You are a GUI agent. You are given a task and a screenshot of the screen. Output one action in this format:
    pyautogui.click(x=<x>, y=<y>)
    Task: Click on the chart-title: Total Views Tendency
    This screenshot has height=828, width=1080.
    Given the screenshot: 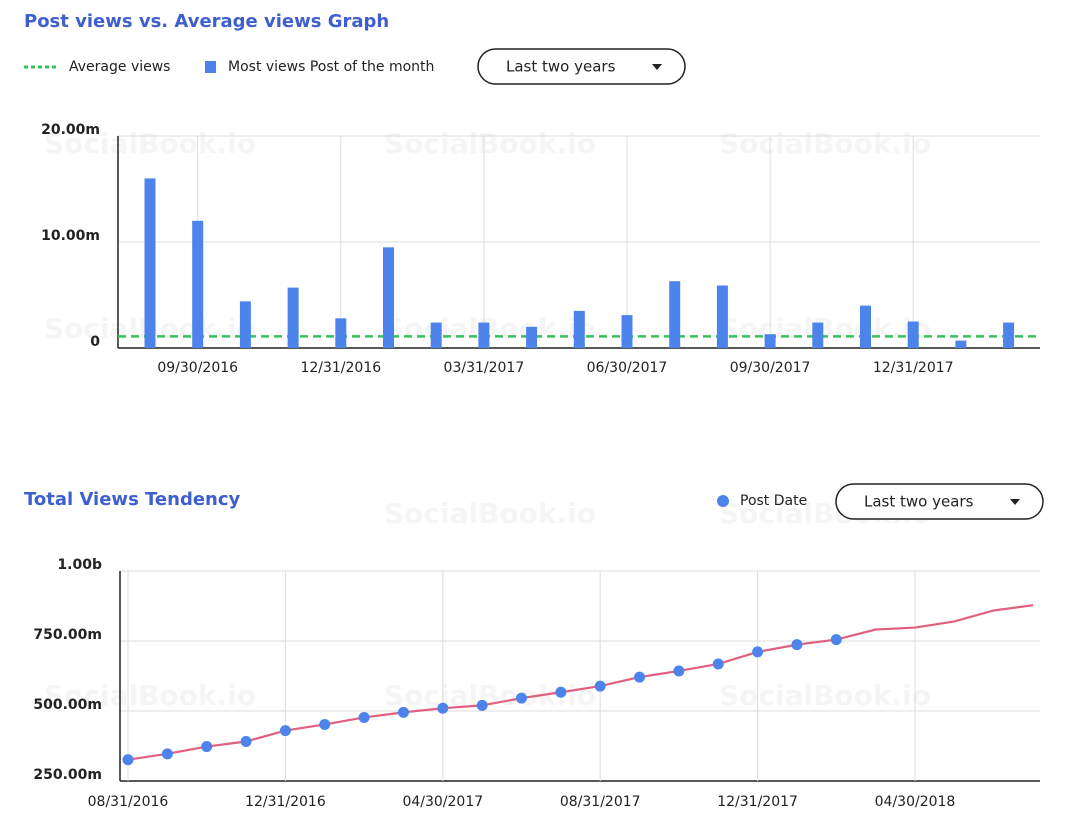 What is the action you would take?
    pyautogui.click(x=132, y=499)
    